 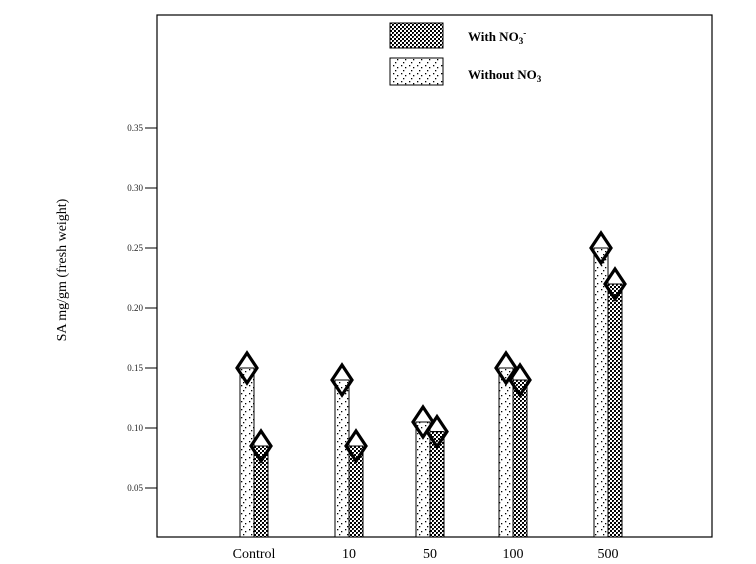 What do you see at coordinates (505, 75) in the screenshot?
I see `legend-label-without-no3: Without NO3` at bounding box center [505, 75].